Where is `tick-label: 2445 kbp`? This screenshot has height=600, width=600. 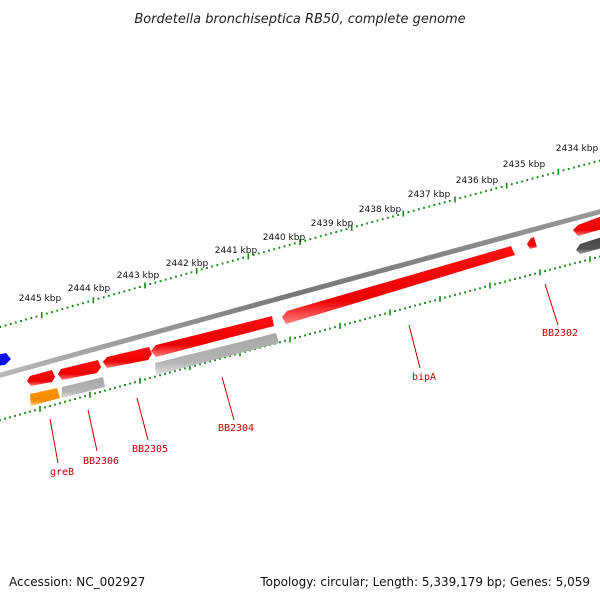 tick-label: 2445 kbp is located at coordinates (40, 299).